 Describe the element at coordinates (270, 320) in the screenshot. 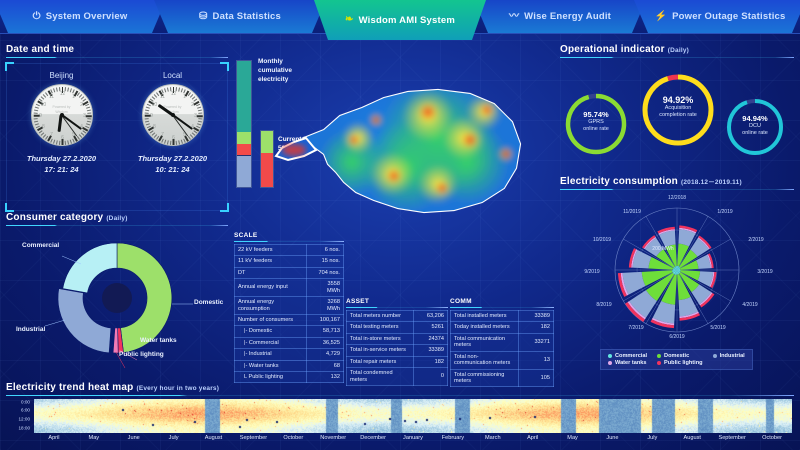

I see `cell-label: Number of consumers` at that location.